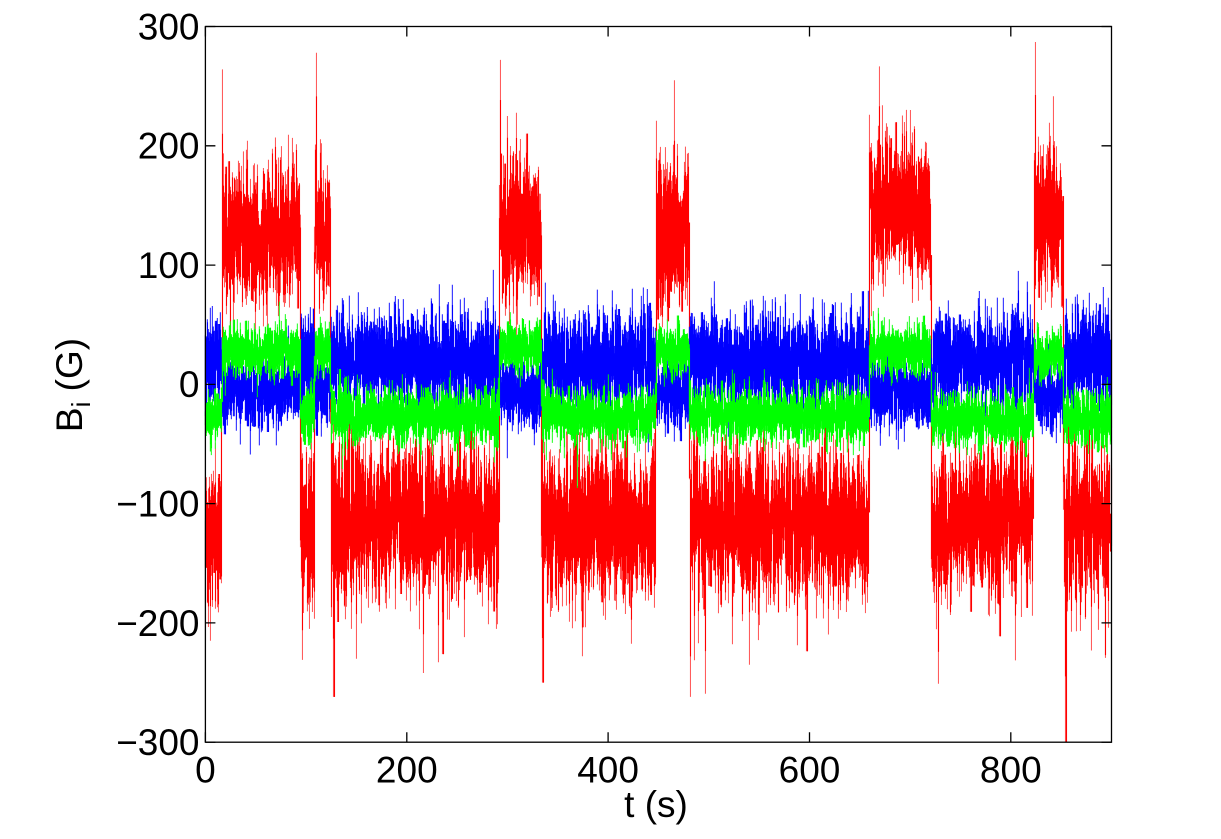  What do you see at coordinates (656, 804) in the screenshot?
I see `svg-text: t (s)` at bounding box center [656, 804].